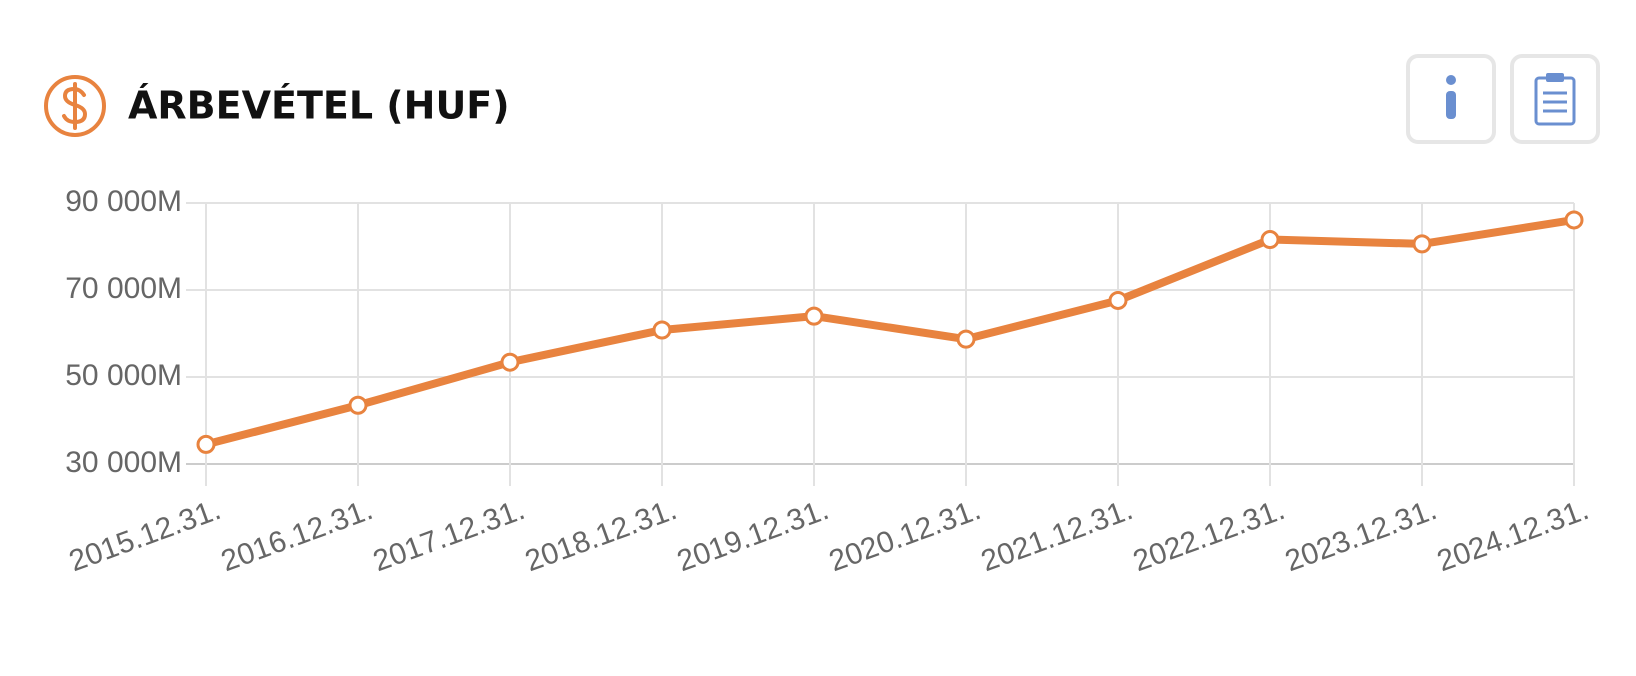 Image resolution: width=1636 pixels, height=676 pixels. Describe the element at coordinates (1209, 535) in the screenshot. I see `x-tick-label: 2022.12.31.` at that location.